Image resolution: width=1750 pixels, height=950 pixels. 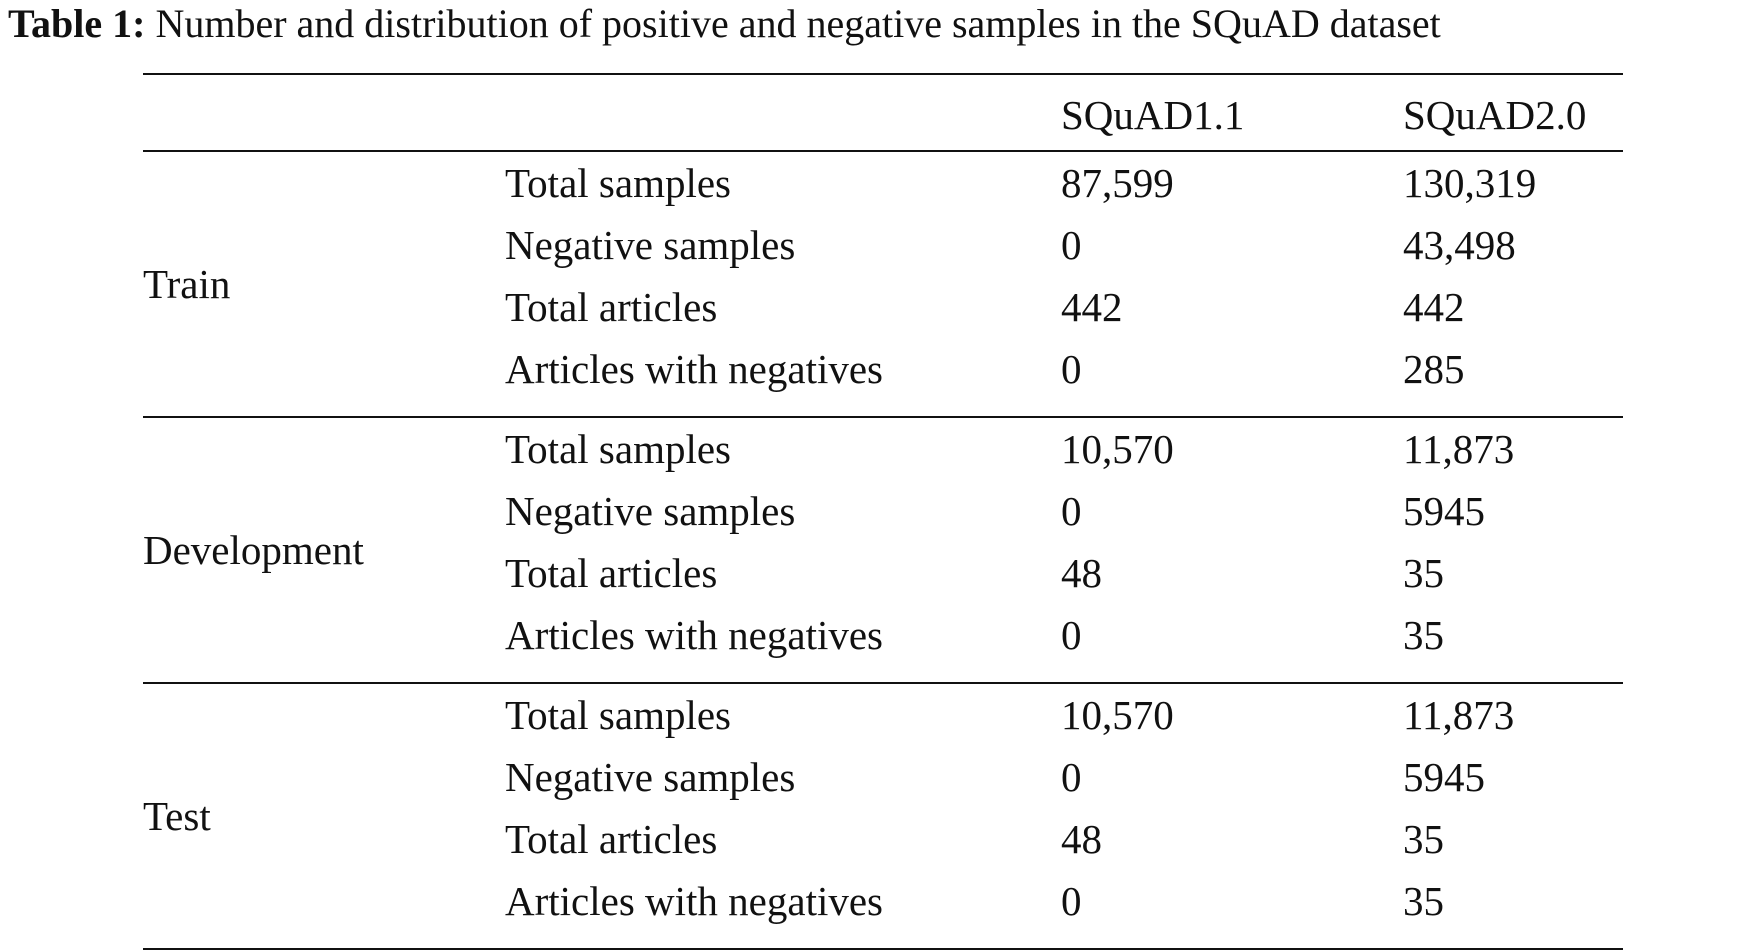 What do you see at coordinates (883, 185) in the screenshot?
I see `table-row: Total samples 87,599 130,319` at bounding box center [883, 185].